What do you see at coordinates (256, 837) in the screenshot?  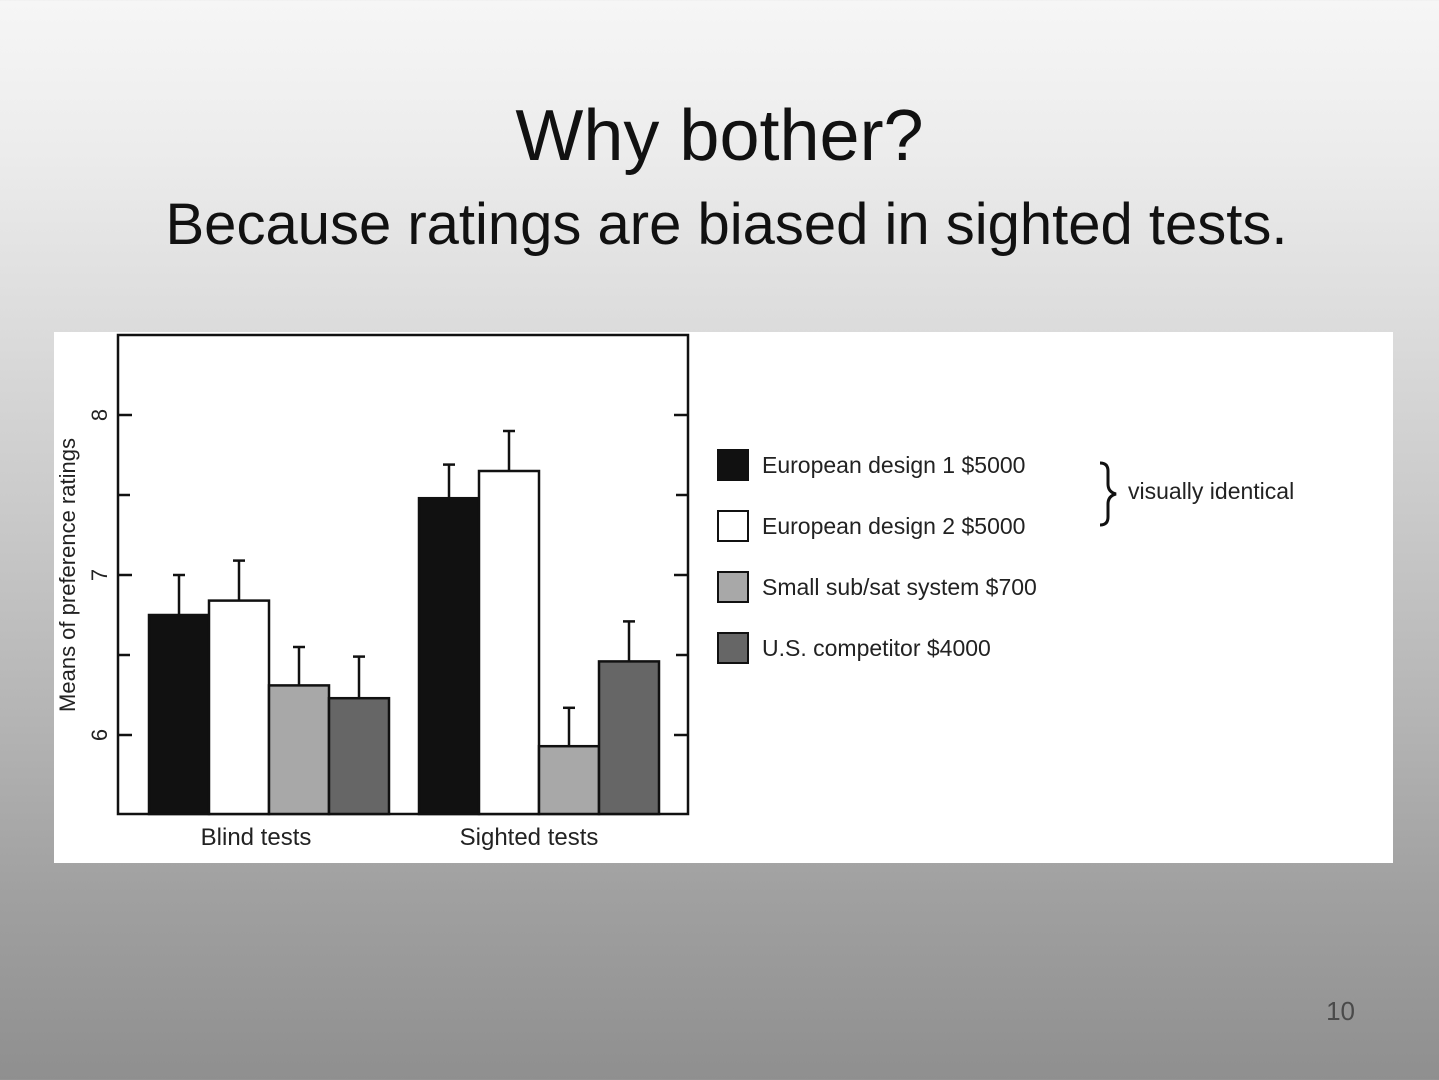 I see `x-category-label: Blind tests` at bounding box center [256, 837].